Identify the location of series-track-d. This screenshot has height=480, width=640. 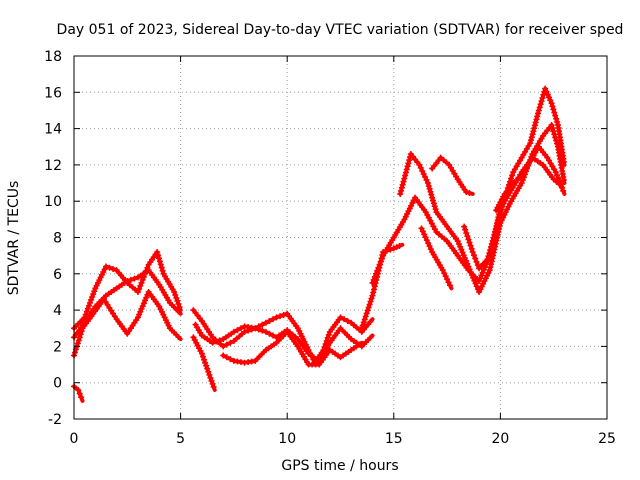
(78, 393).